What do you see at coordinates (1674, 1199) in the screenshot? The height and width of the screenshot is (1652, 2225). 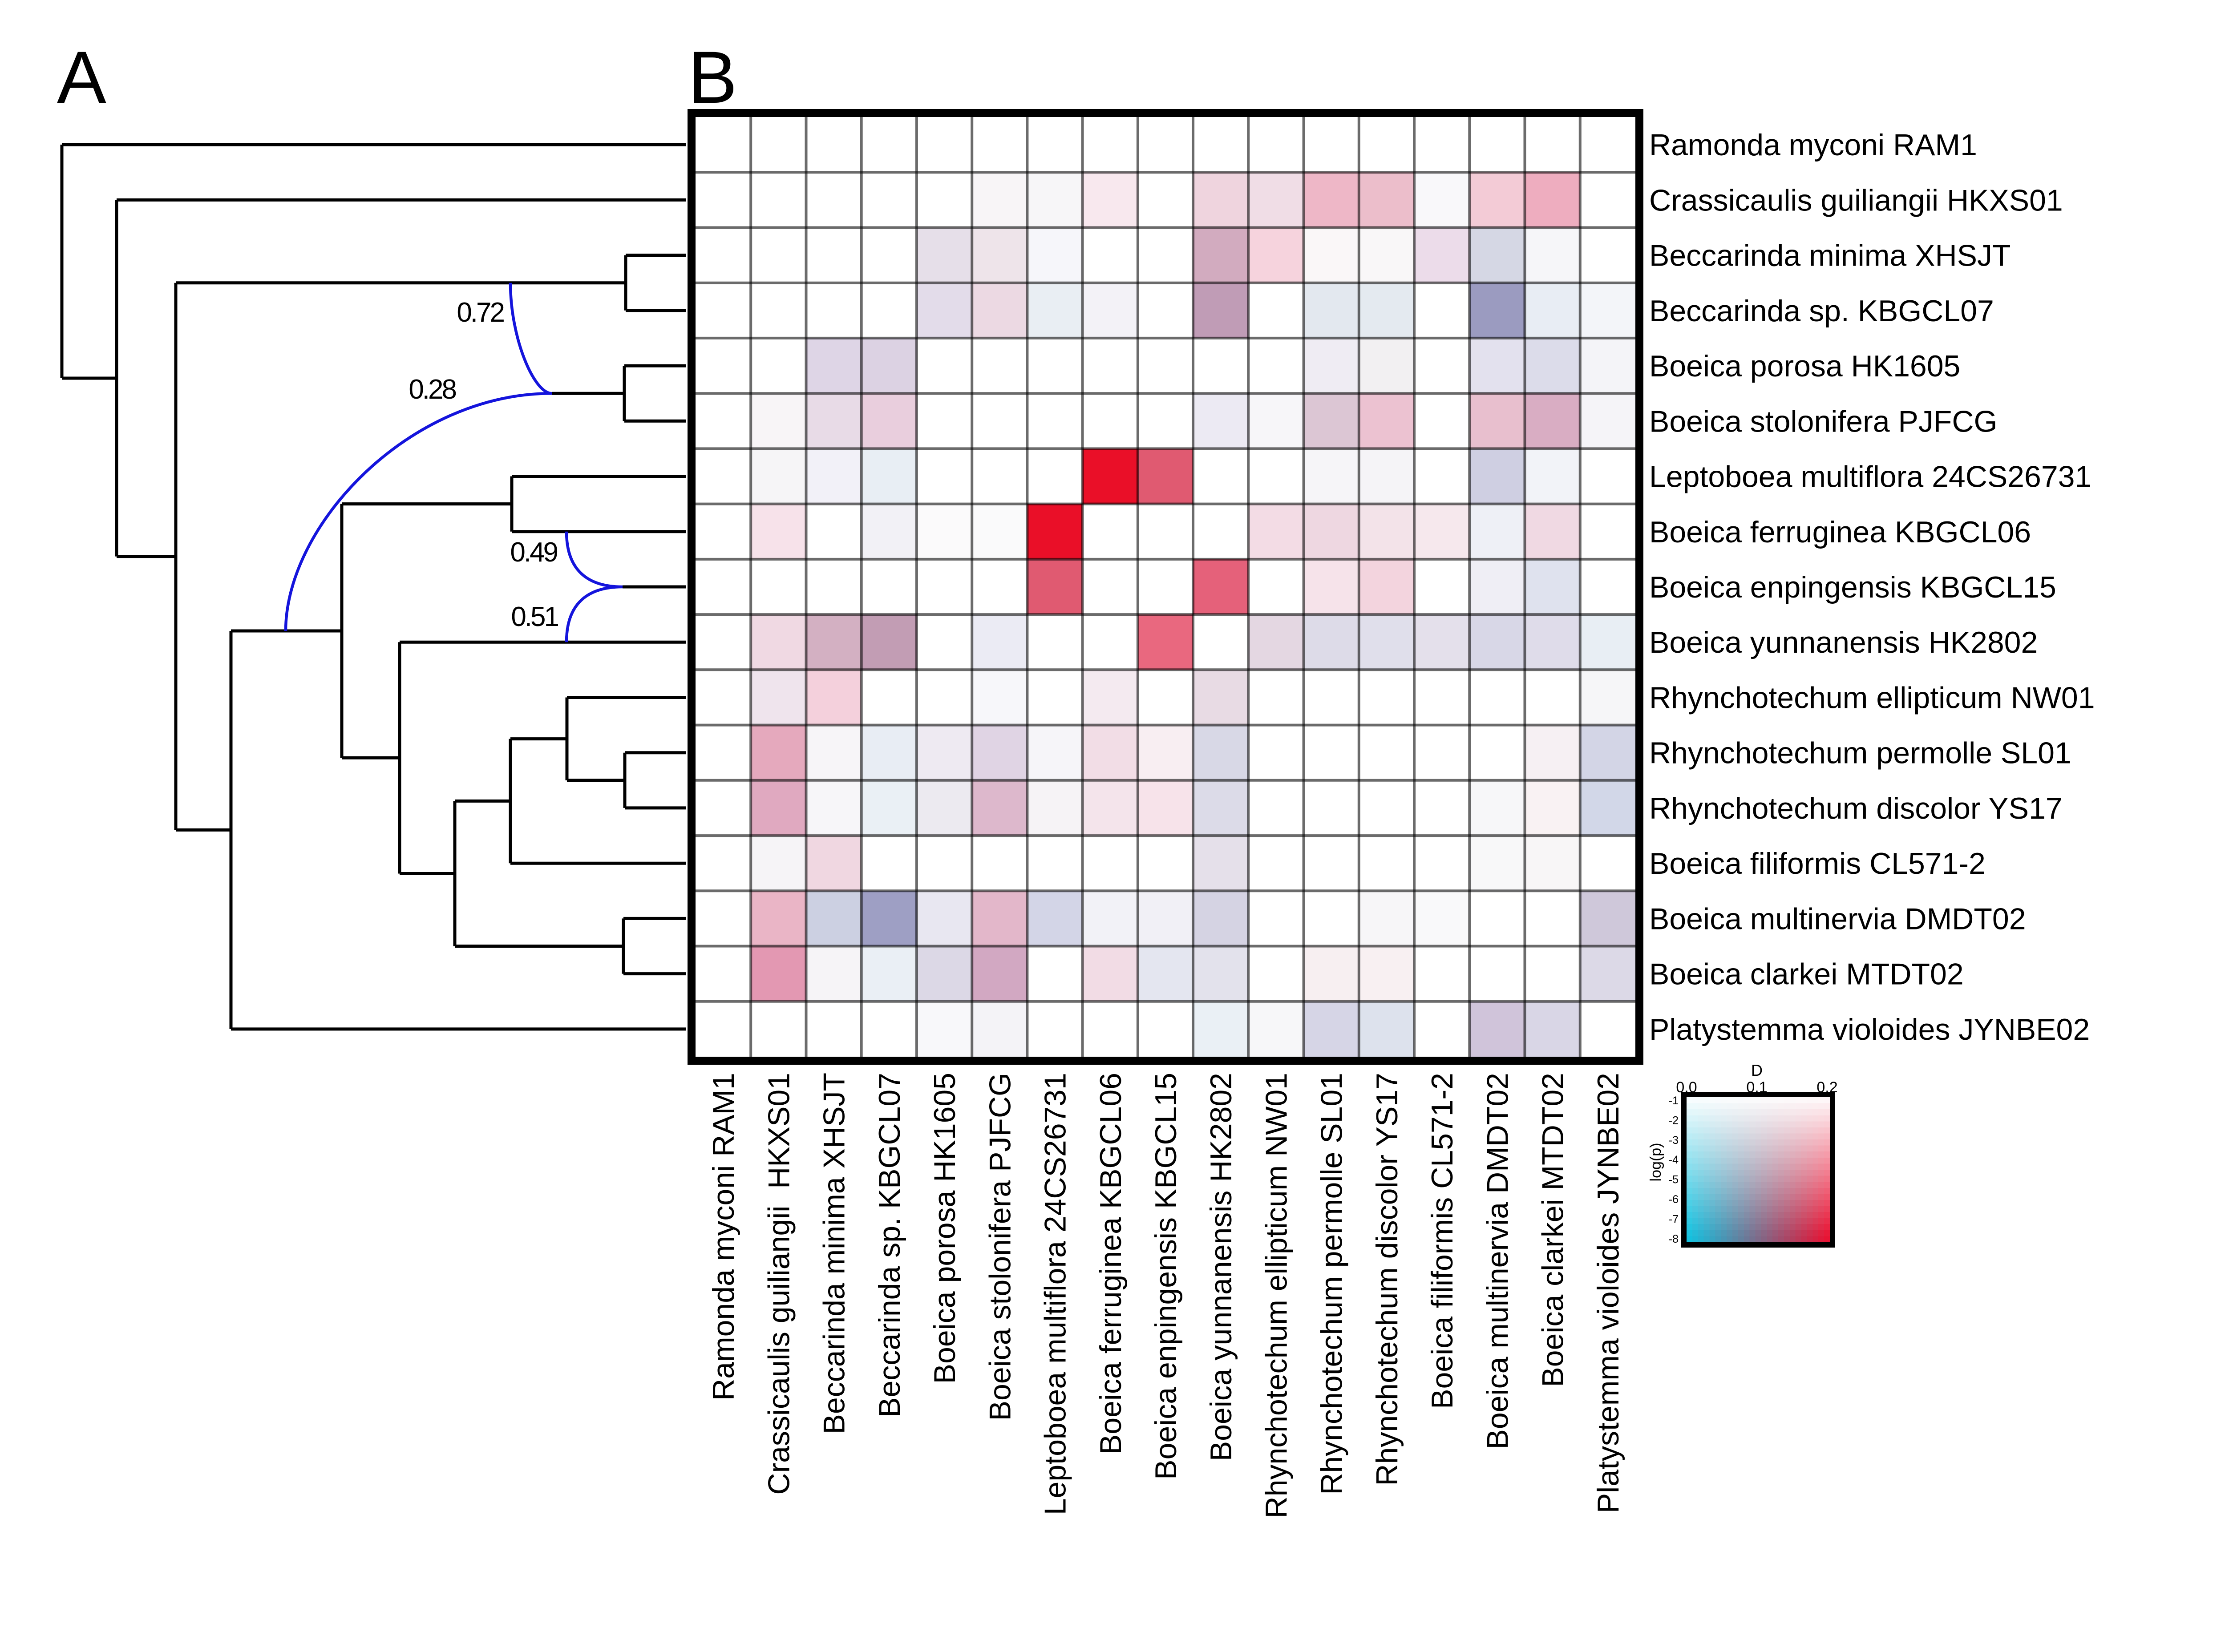 I see `svg-text: -6` at bounding box center [1674, 1199].